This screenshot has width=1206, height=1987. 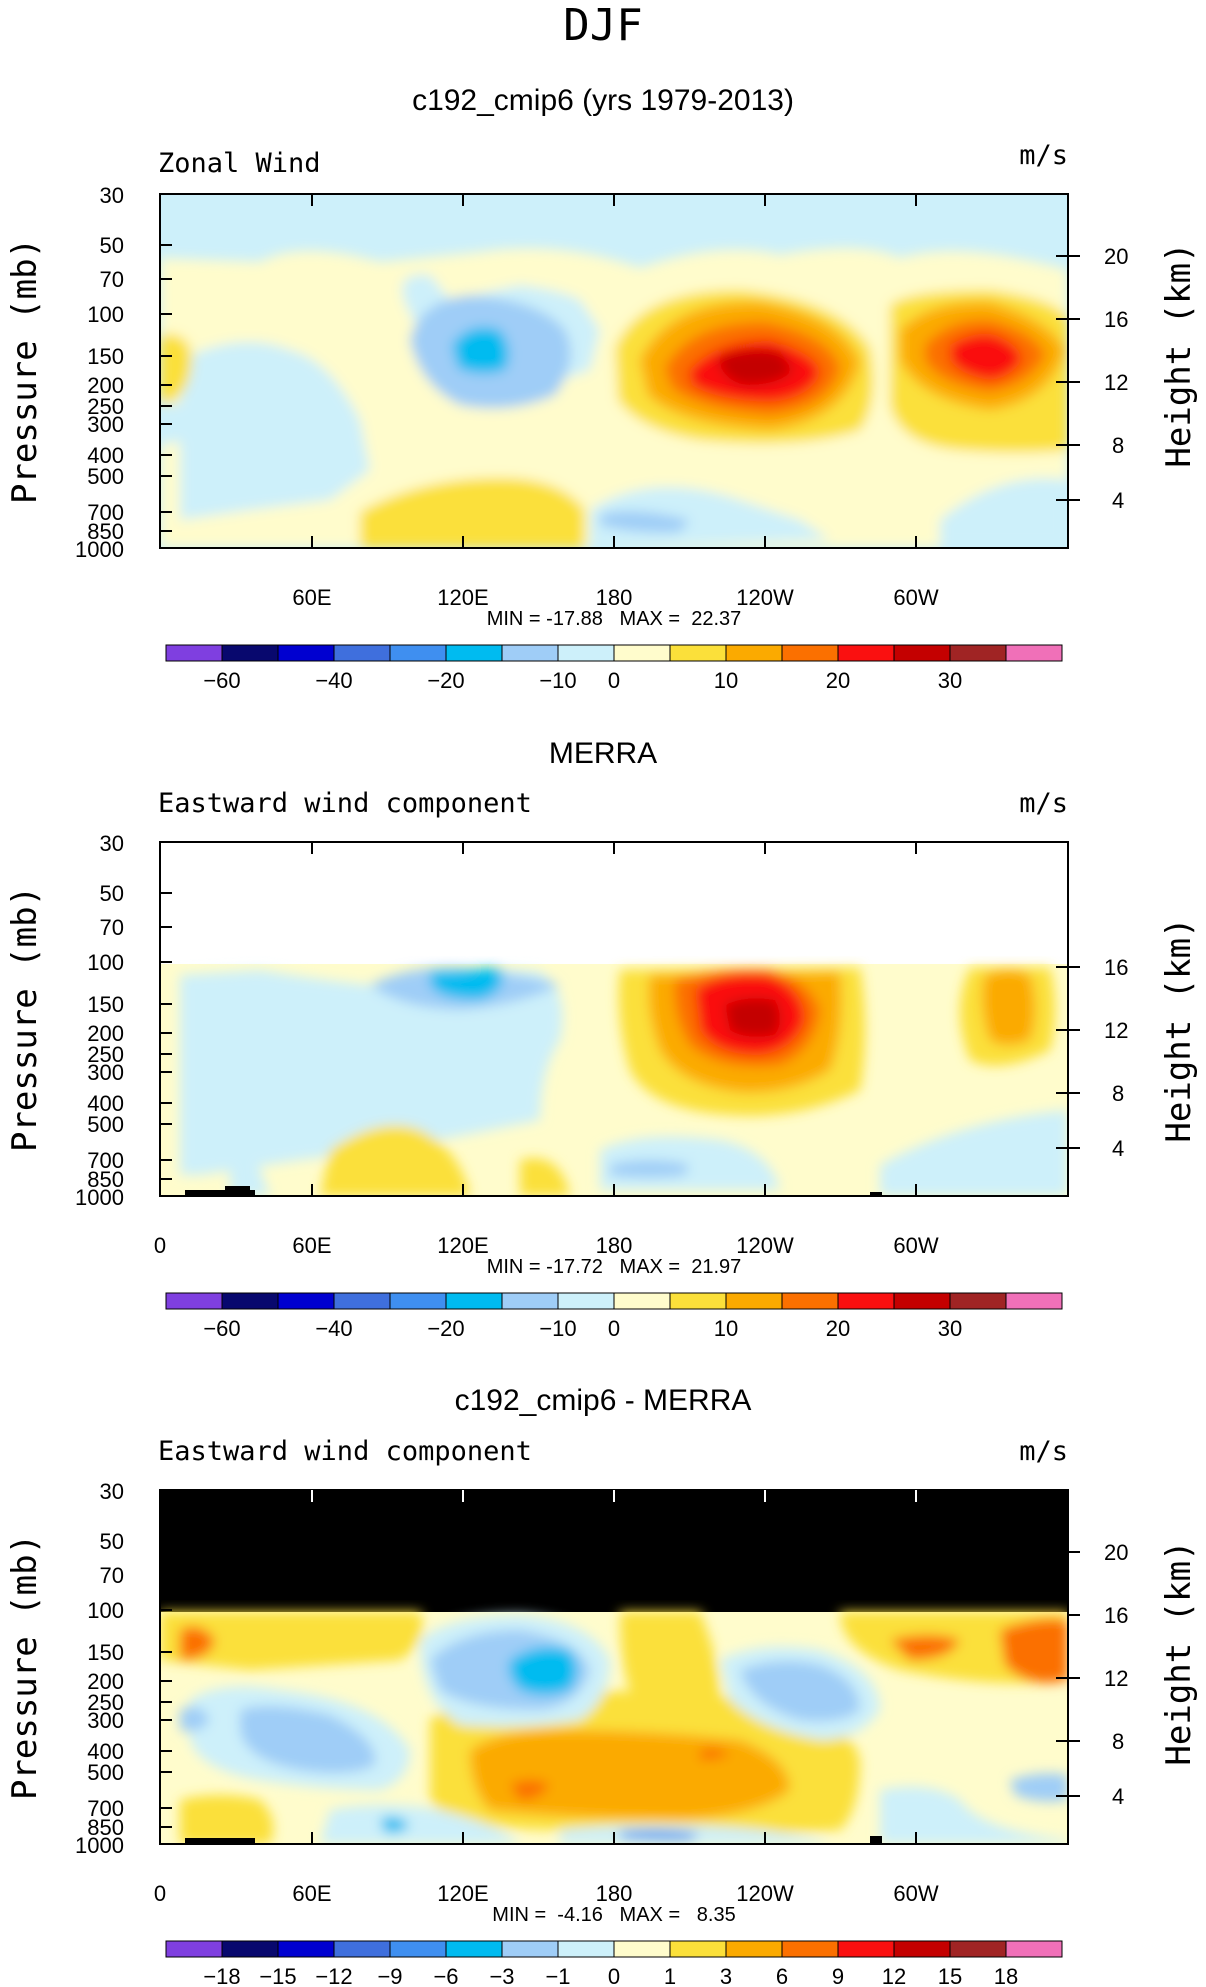 What do you see at coordinates (221, 1975) in the screenshot?
I see `colorbar-label: −18` at bounding box center [221, 1975].